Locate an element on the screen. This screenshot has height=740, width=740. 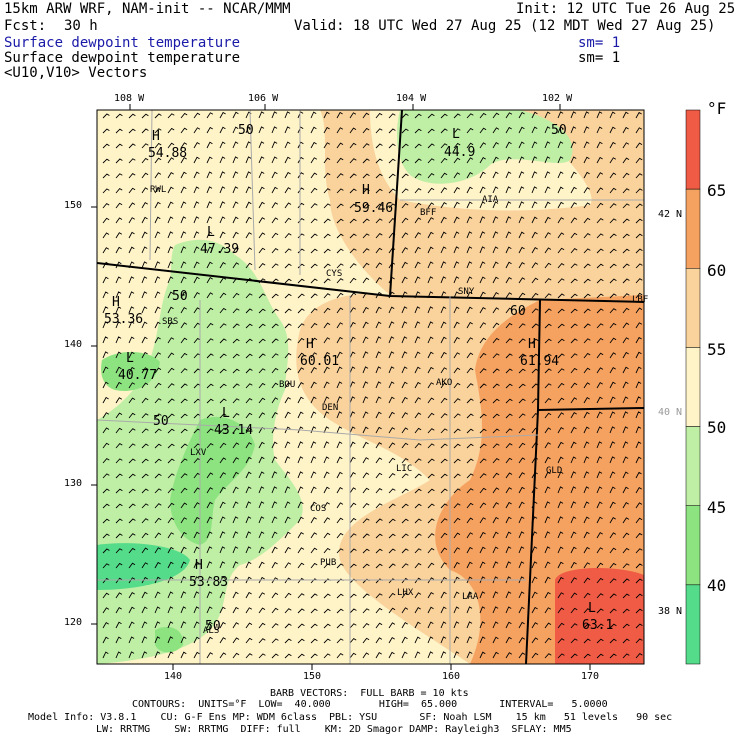
field-3-name: <U10,V10> Vectors is located at coordinates (76, 73).